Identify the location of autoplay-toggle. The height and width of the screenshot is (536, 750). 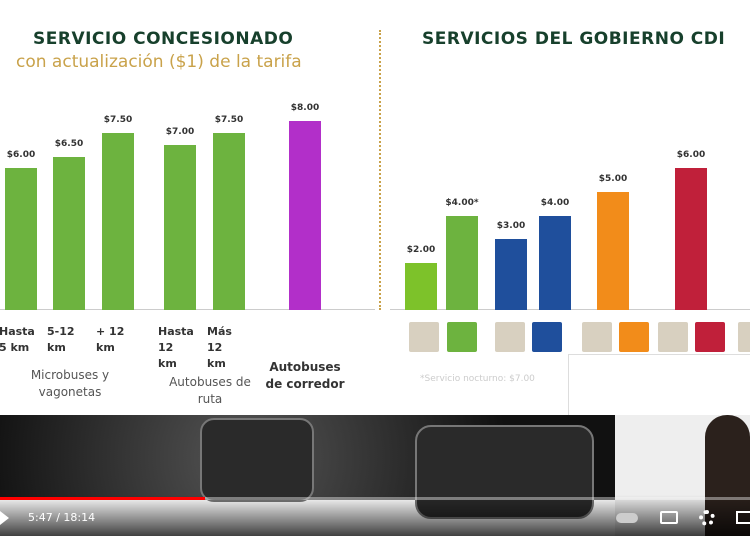
(627, 518).